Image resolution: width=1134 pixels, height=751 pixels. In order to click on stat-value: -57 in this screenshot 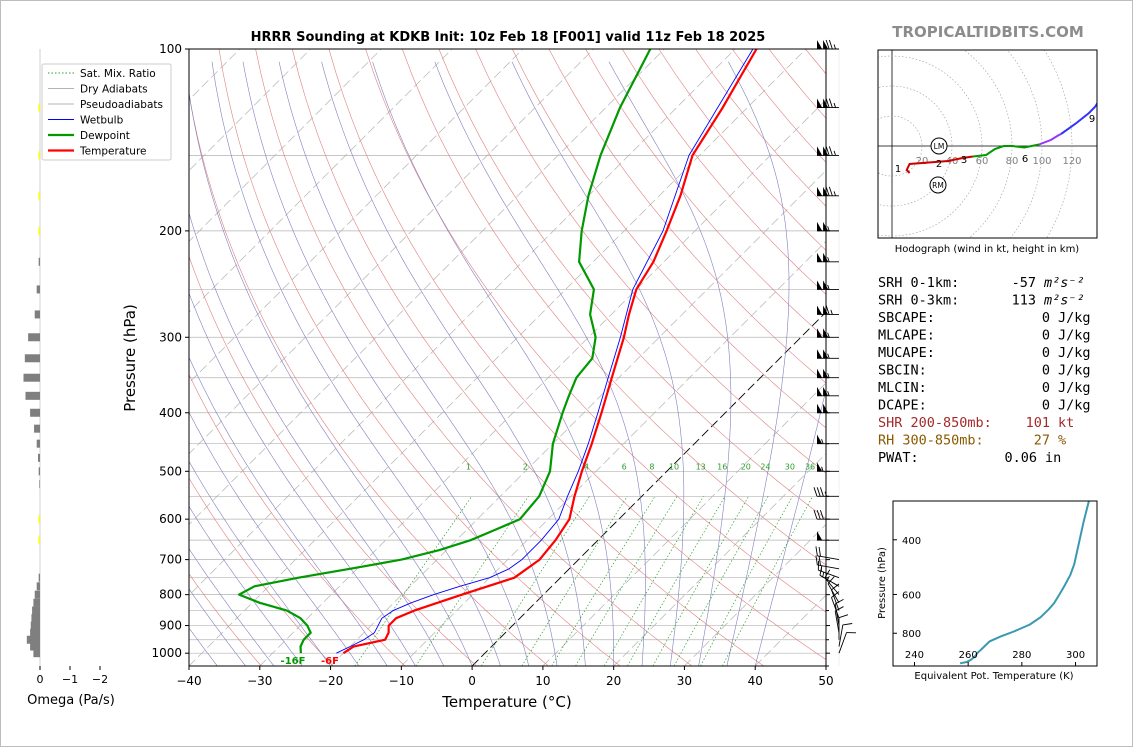, I will do `click(1024, 283)`.